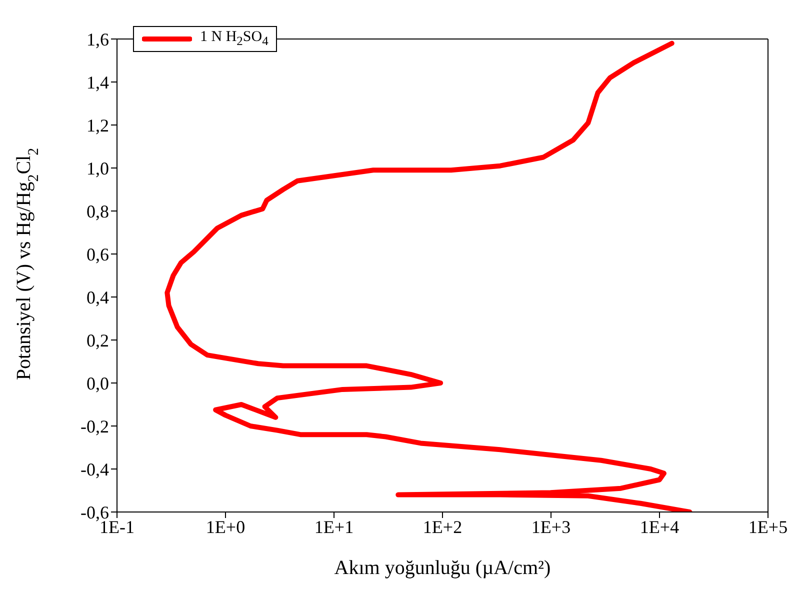  What do you see at coordinates (334, 526) in the screenshot?
I see `x-tick-label: 1E+1` at bounding box center [334, 526].